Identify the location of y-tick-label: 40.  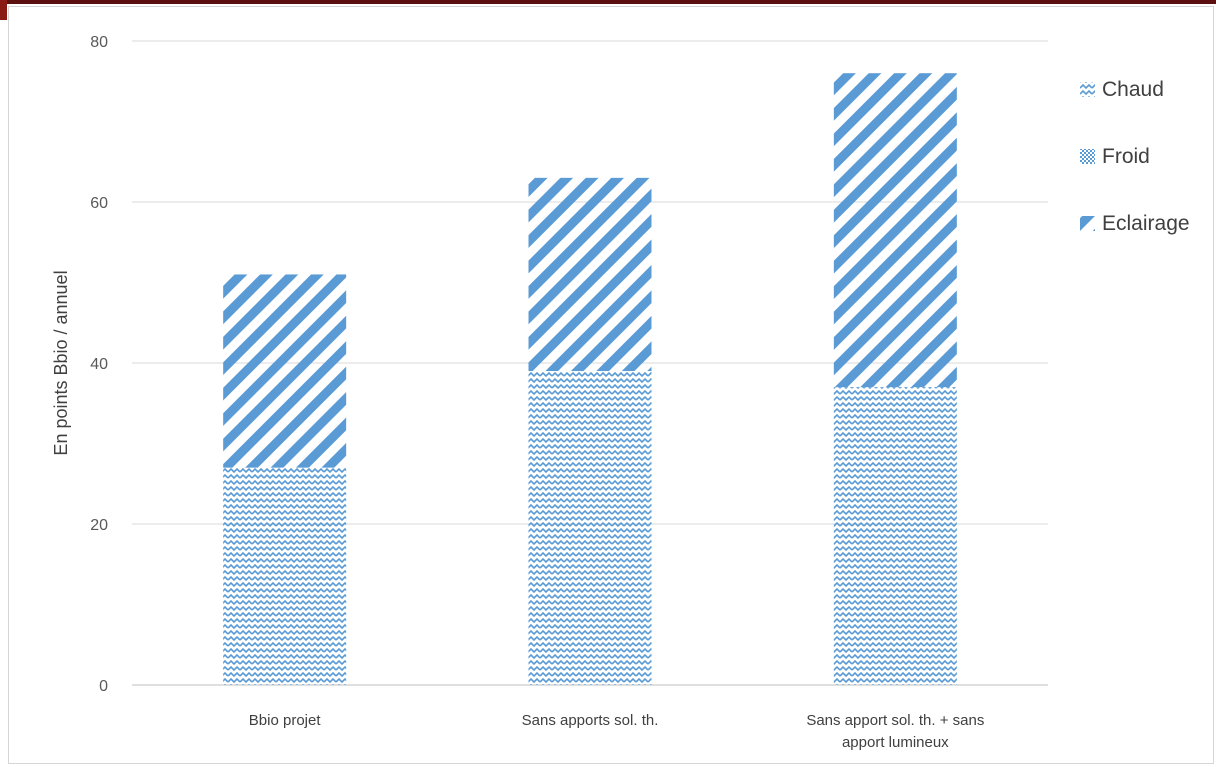
(99, 364).